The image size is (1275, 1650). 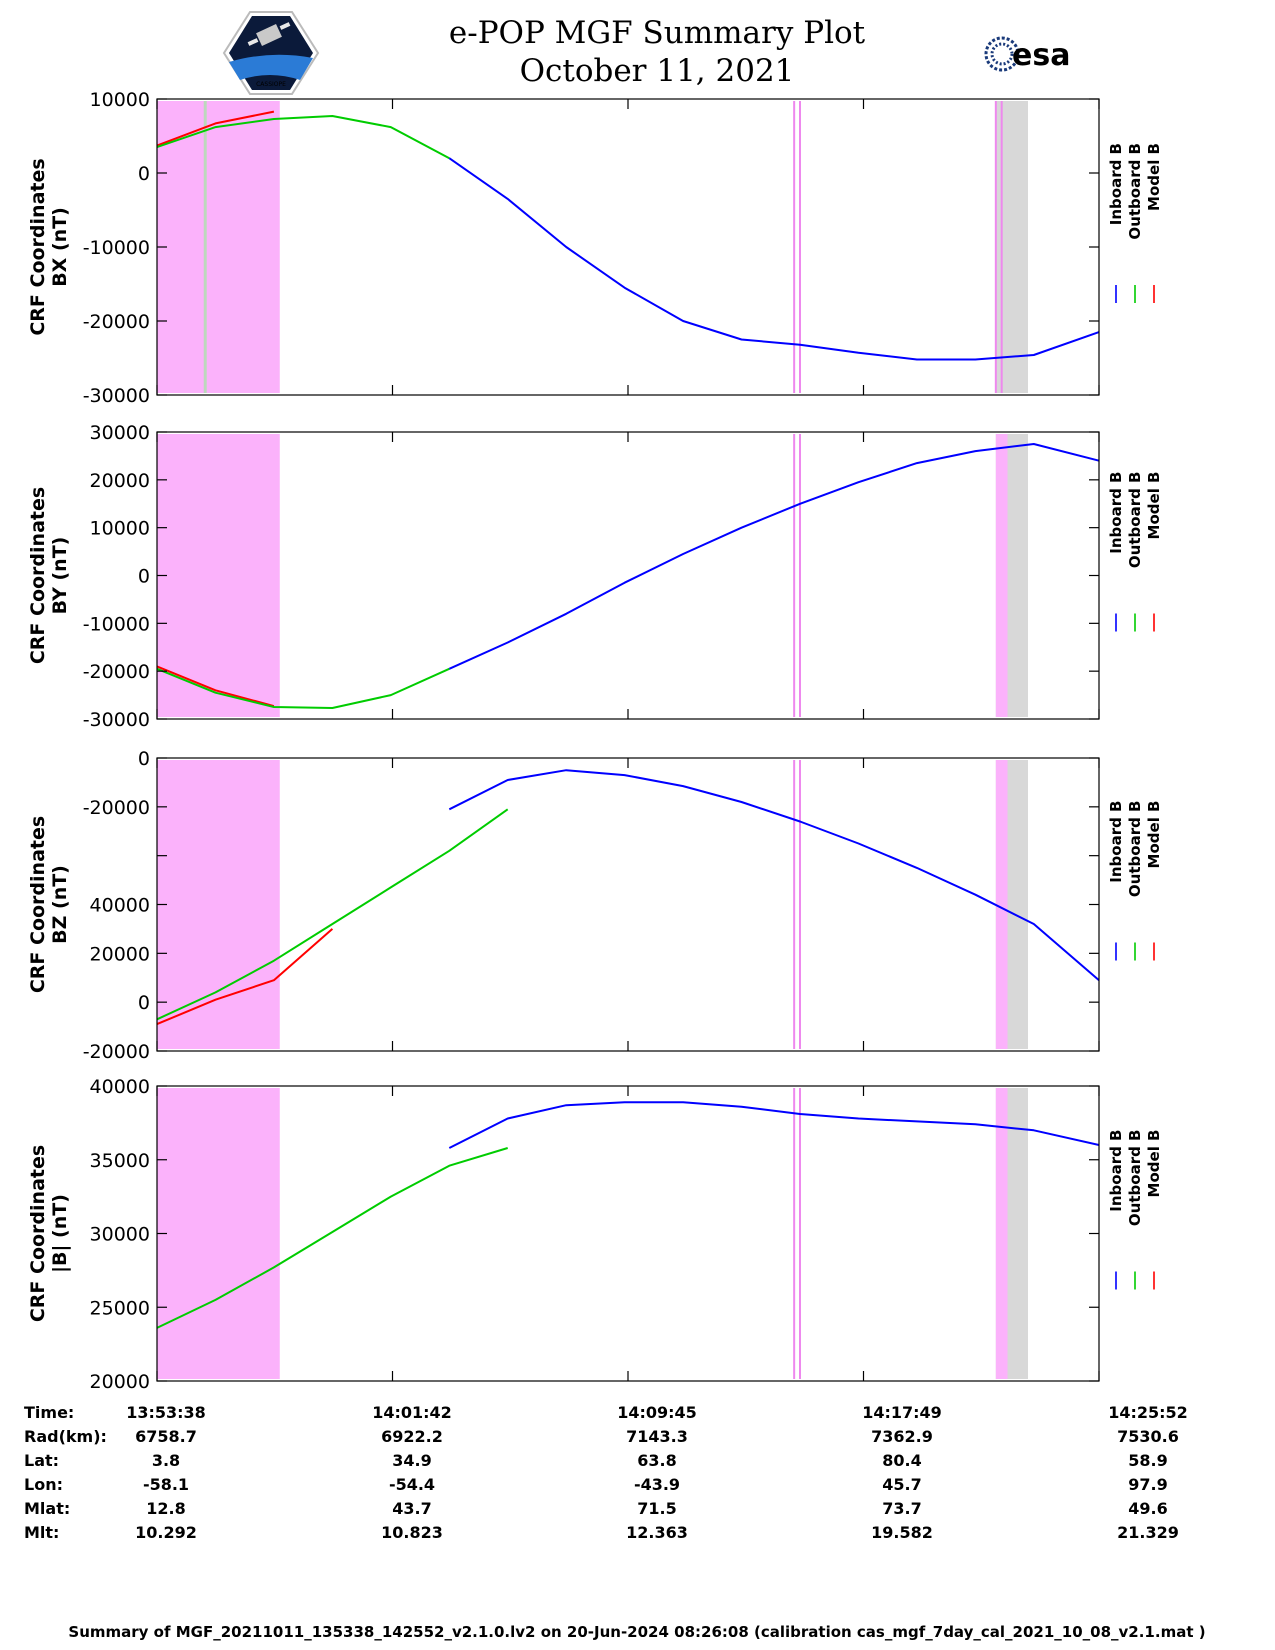 What do you see at coordinates (120, 1161) in the screenshot?
I see `y-tick-label: 35000` at bounding box center [120, 1161].